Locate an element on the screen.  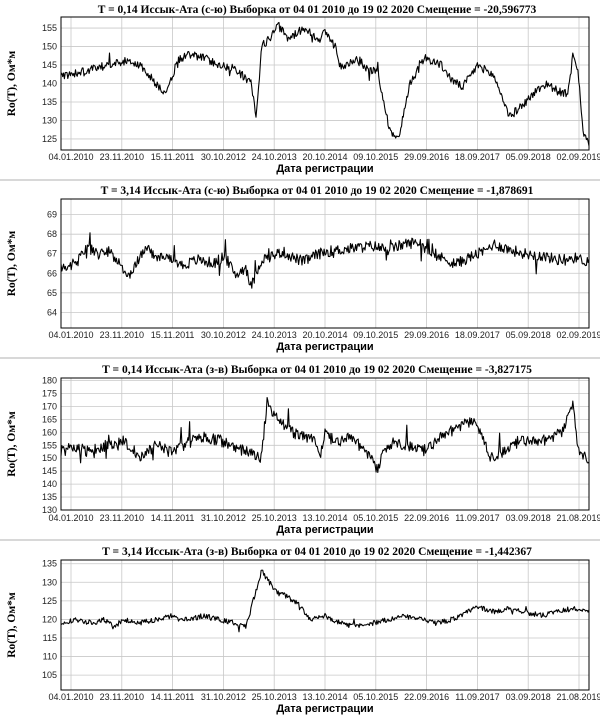
y-tick-label: 120 is located at coordinates (49, 619).